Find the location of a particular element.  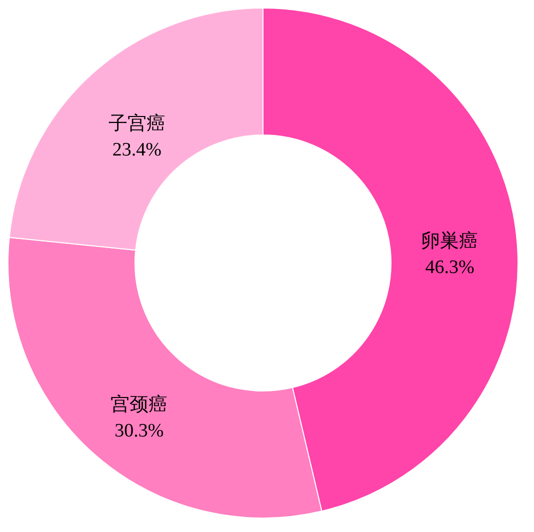

data-label: 23.4% is located at coordinates (137, 150).